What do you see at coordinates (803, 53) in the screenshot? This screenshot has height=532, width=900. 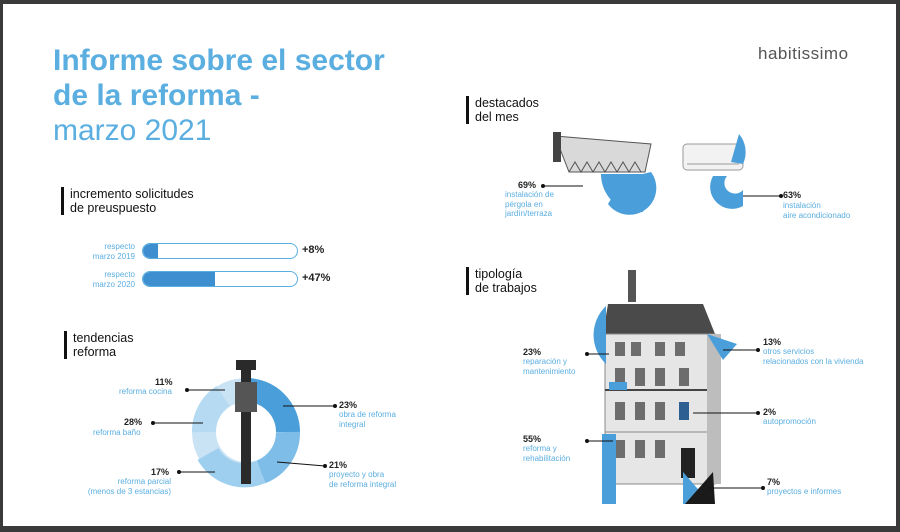 I see `logo: habitissimo` at bounding box center [803, 53].